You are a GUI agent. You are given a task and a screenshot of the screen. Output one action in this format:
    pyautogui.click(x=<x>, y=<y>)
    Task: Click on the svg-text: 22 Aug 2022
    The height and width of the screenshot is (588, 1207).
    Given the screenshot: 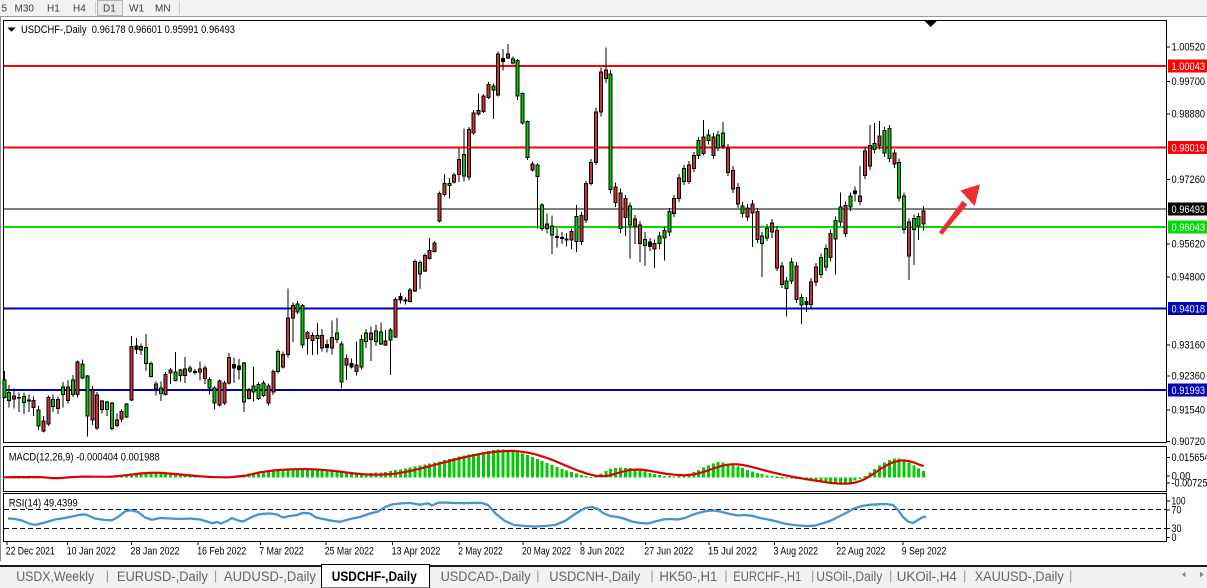 What is the action you would take?
    pyautogui.click(x=860, y=552)
    